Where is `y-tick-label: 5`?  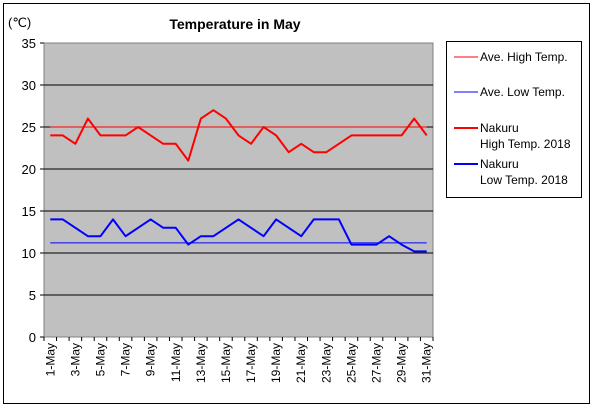 y-tick-label: 5 is located at coordinates (32, 295).